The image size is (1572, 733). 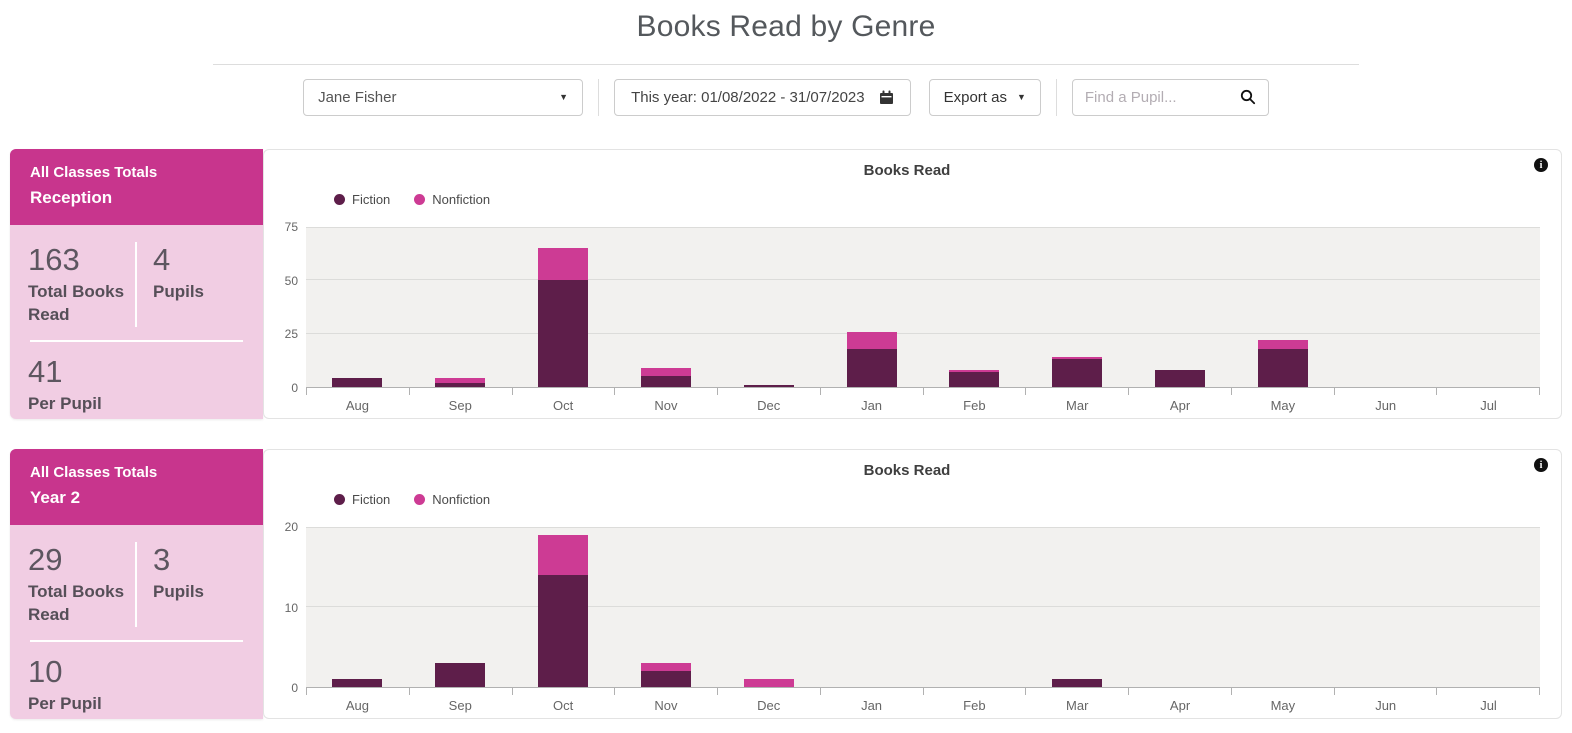 What do you see at coordinates (76, 303) in the screenshot?
I see `total-books-label: Total Books Read` at bounding box center [76, 303].